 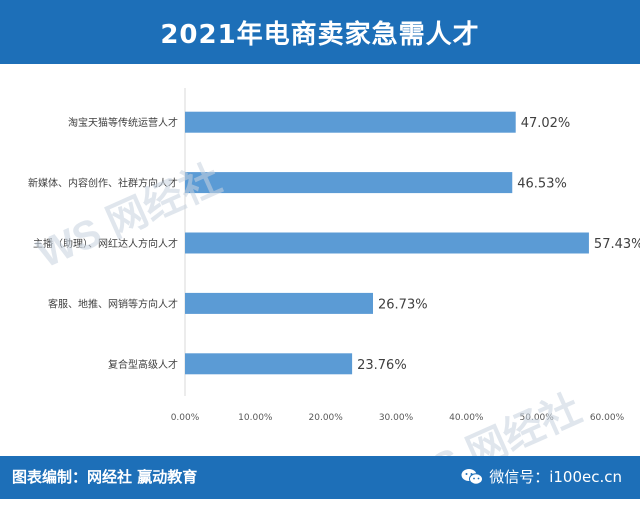 I want to click on category-label: 淘宝天猫等传统运营人才, so click(x=123, y=122).